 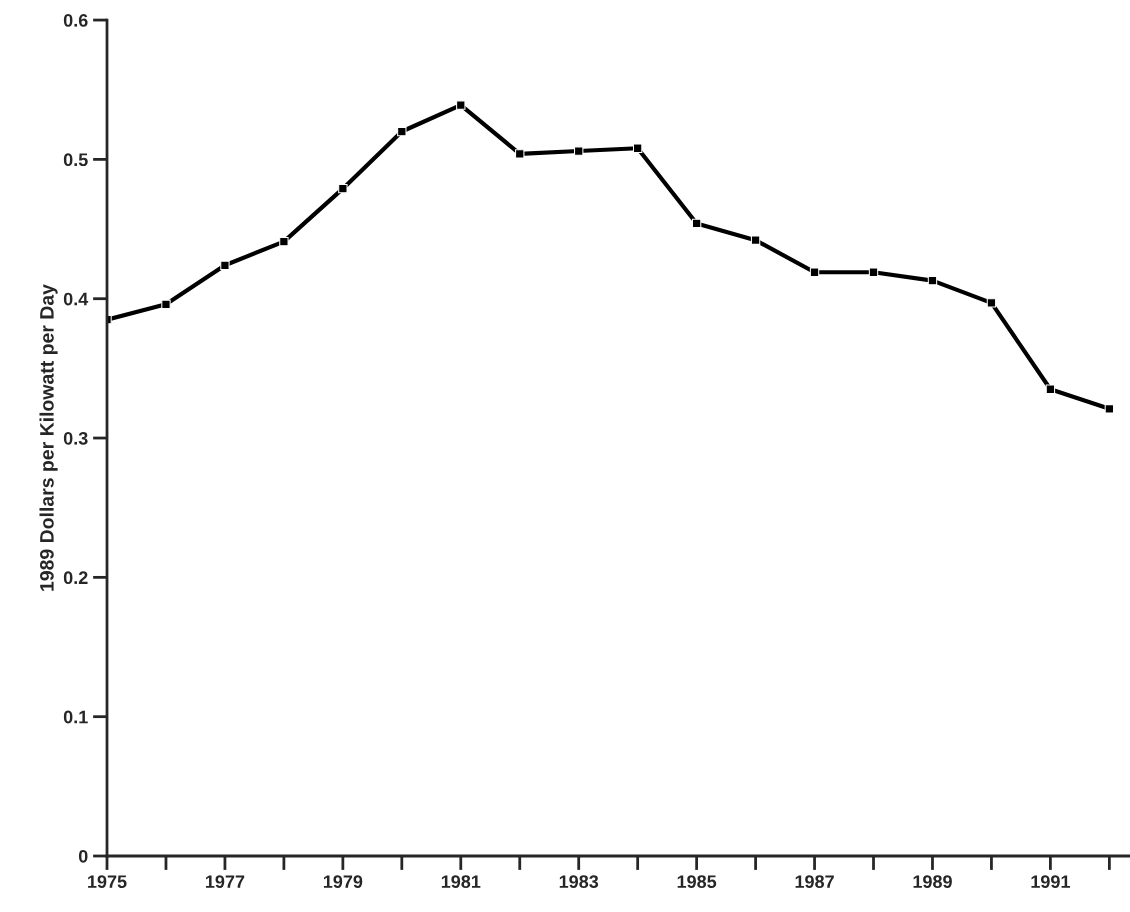 I want to click on y-axis-title: 1989 Dollars per Kilowatt per Day, so click(x=48, y=437).